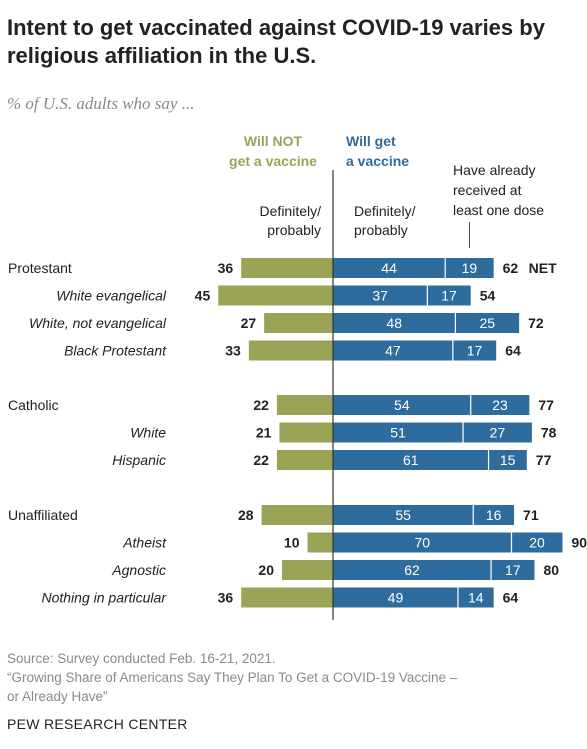 The width and height of the screenshot is (587, 749). I want to click on value-will-not: 45, so click(203, 296).